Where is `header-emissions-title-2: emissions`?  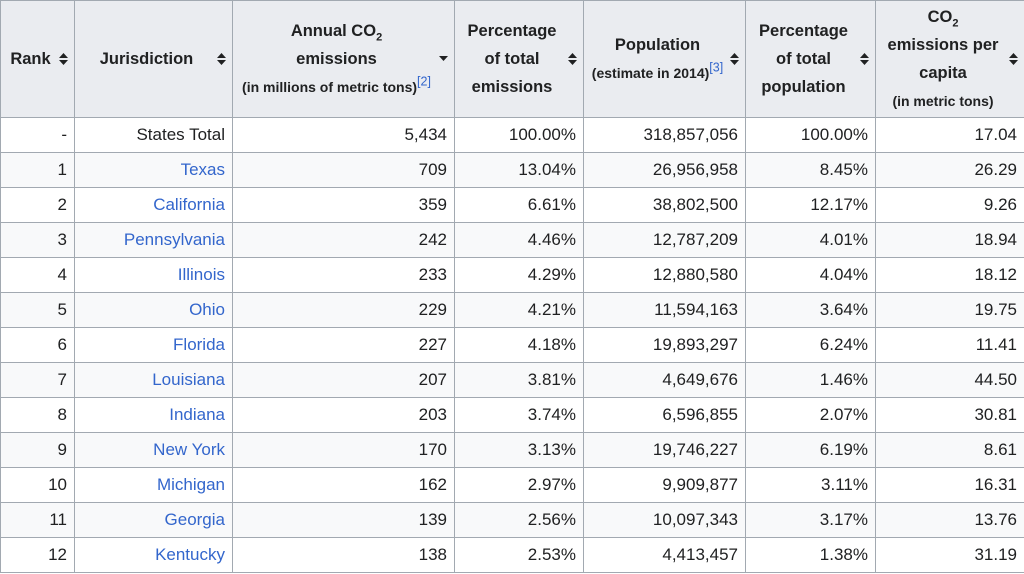 header-emissions-title-2: emissions is located at coordinates (336, 59).